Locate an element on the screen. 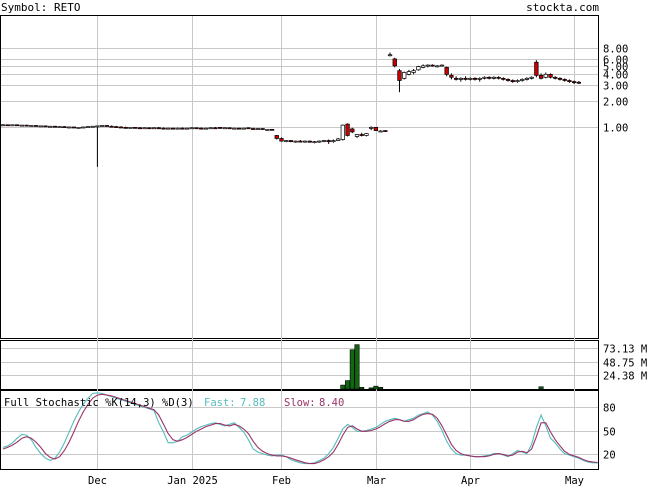  price-tick-label: 3.00 is located at coordinates (615, 87).